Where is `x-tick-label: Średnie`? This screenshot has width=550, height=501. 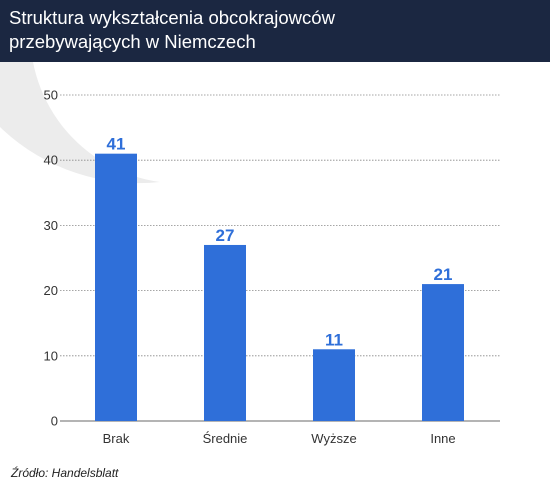
x-tick-label: Średnie is located at coordinates (225, 438).